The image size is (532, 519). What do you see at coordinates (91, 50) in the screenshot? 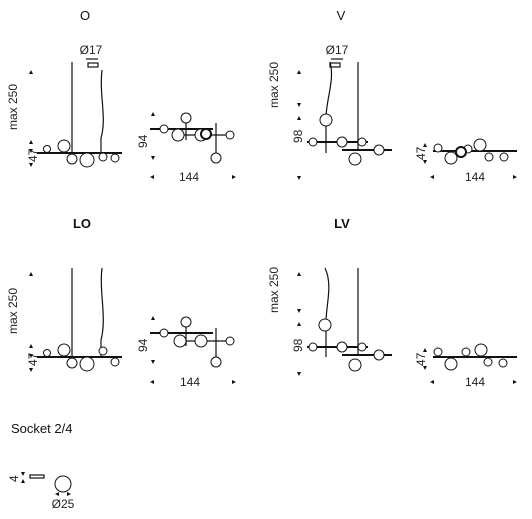
I see `variant-o-dia-label: Ø17` at bounding box center [91, 50].